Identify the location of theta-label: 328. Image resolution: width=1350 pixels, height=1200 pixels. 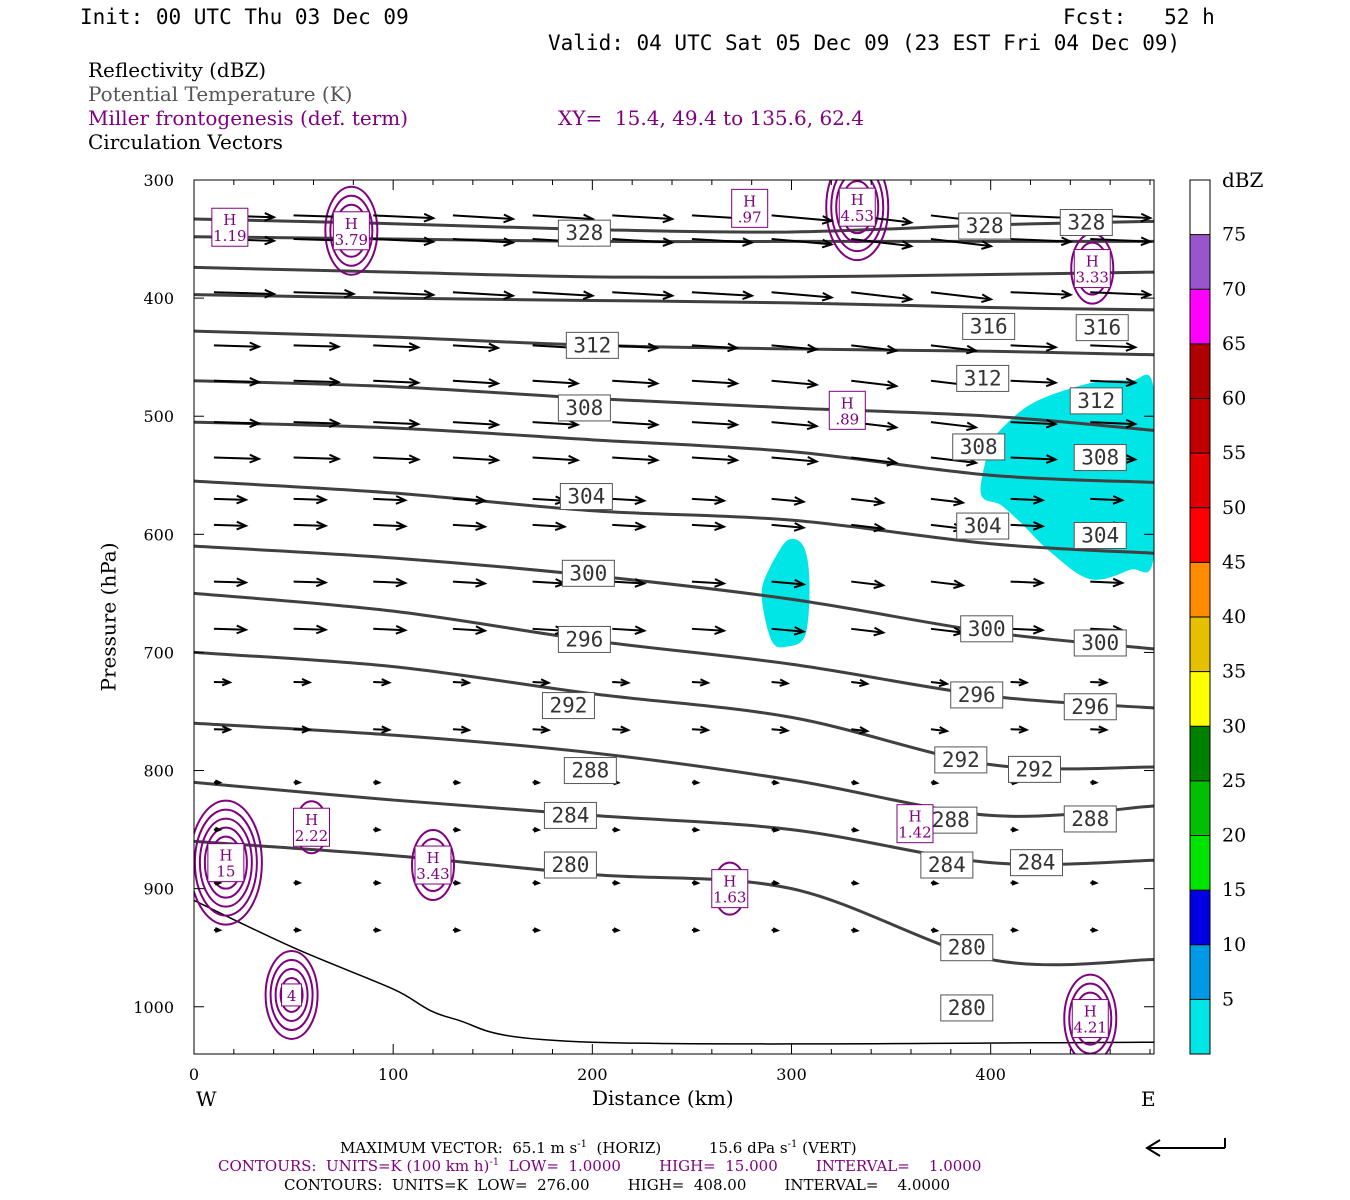
(1086, 223).